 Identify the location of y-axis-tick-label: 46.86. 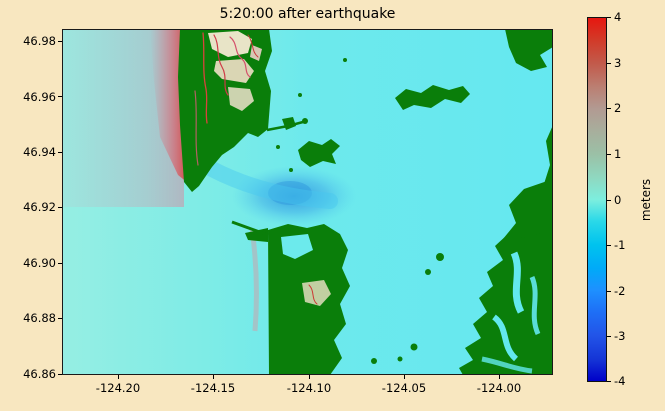
(39, 374).